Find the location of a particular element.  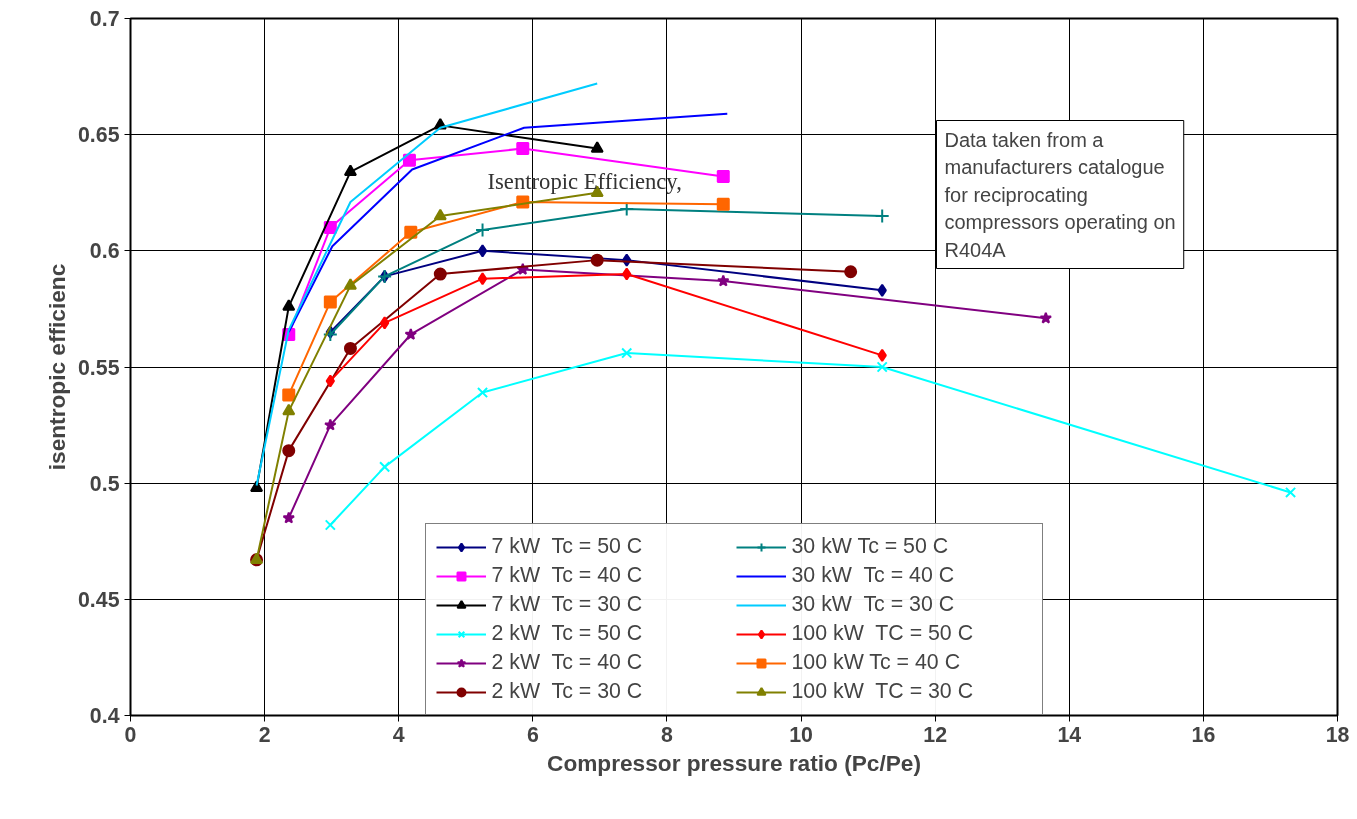

y-axis-title: isentropic efficienc is located at coordinates (56, 367).